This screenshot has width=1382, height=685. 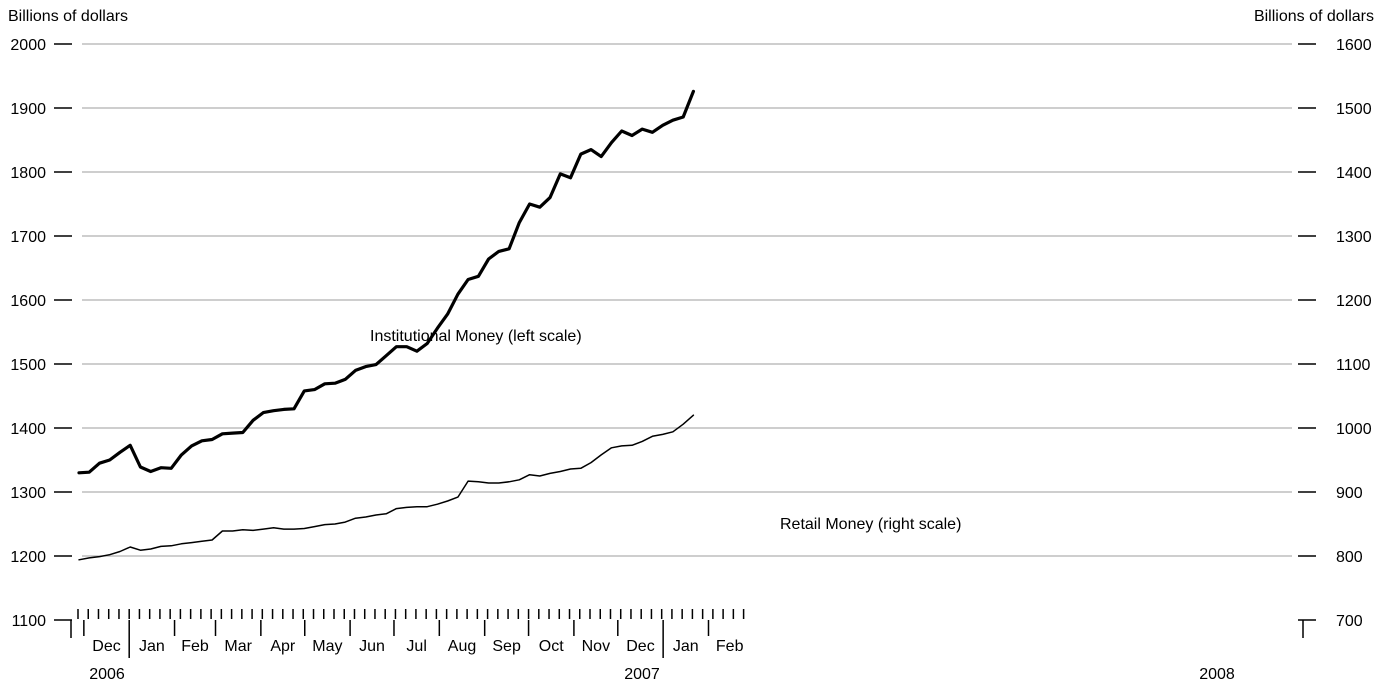 What do you see at coordinates (28, 365) in the screenshot?
I see `left-tick-label: 1500` at bounding box center [28, 365].